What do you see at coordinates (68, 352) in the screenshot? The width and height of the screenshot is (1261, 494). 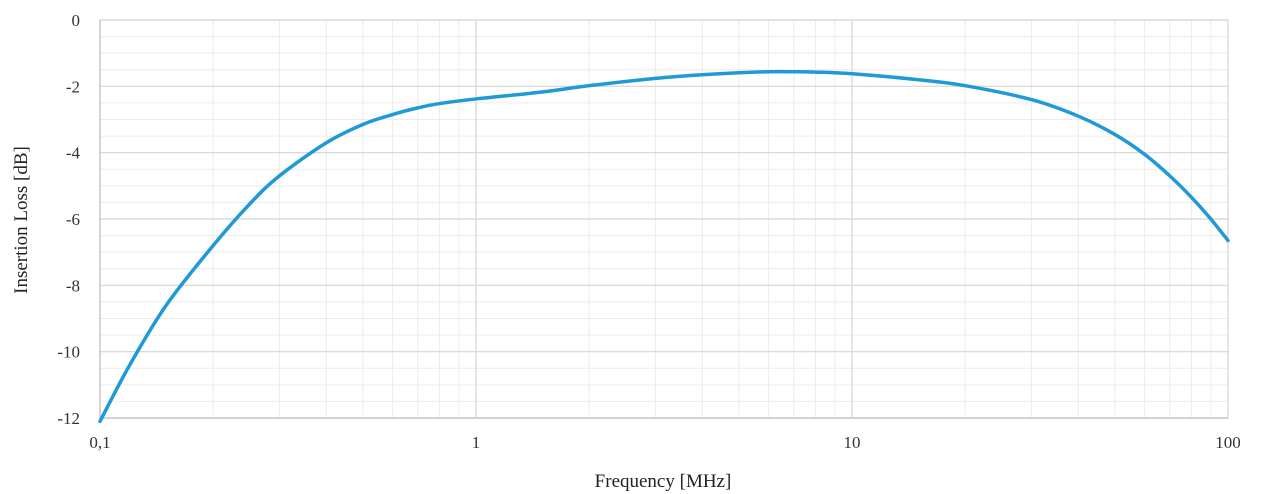 I see `y-tick-label: -10` at bounding box center [68, 352].